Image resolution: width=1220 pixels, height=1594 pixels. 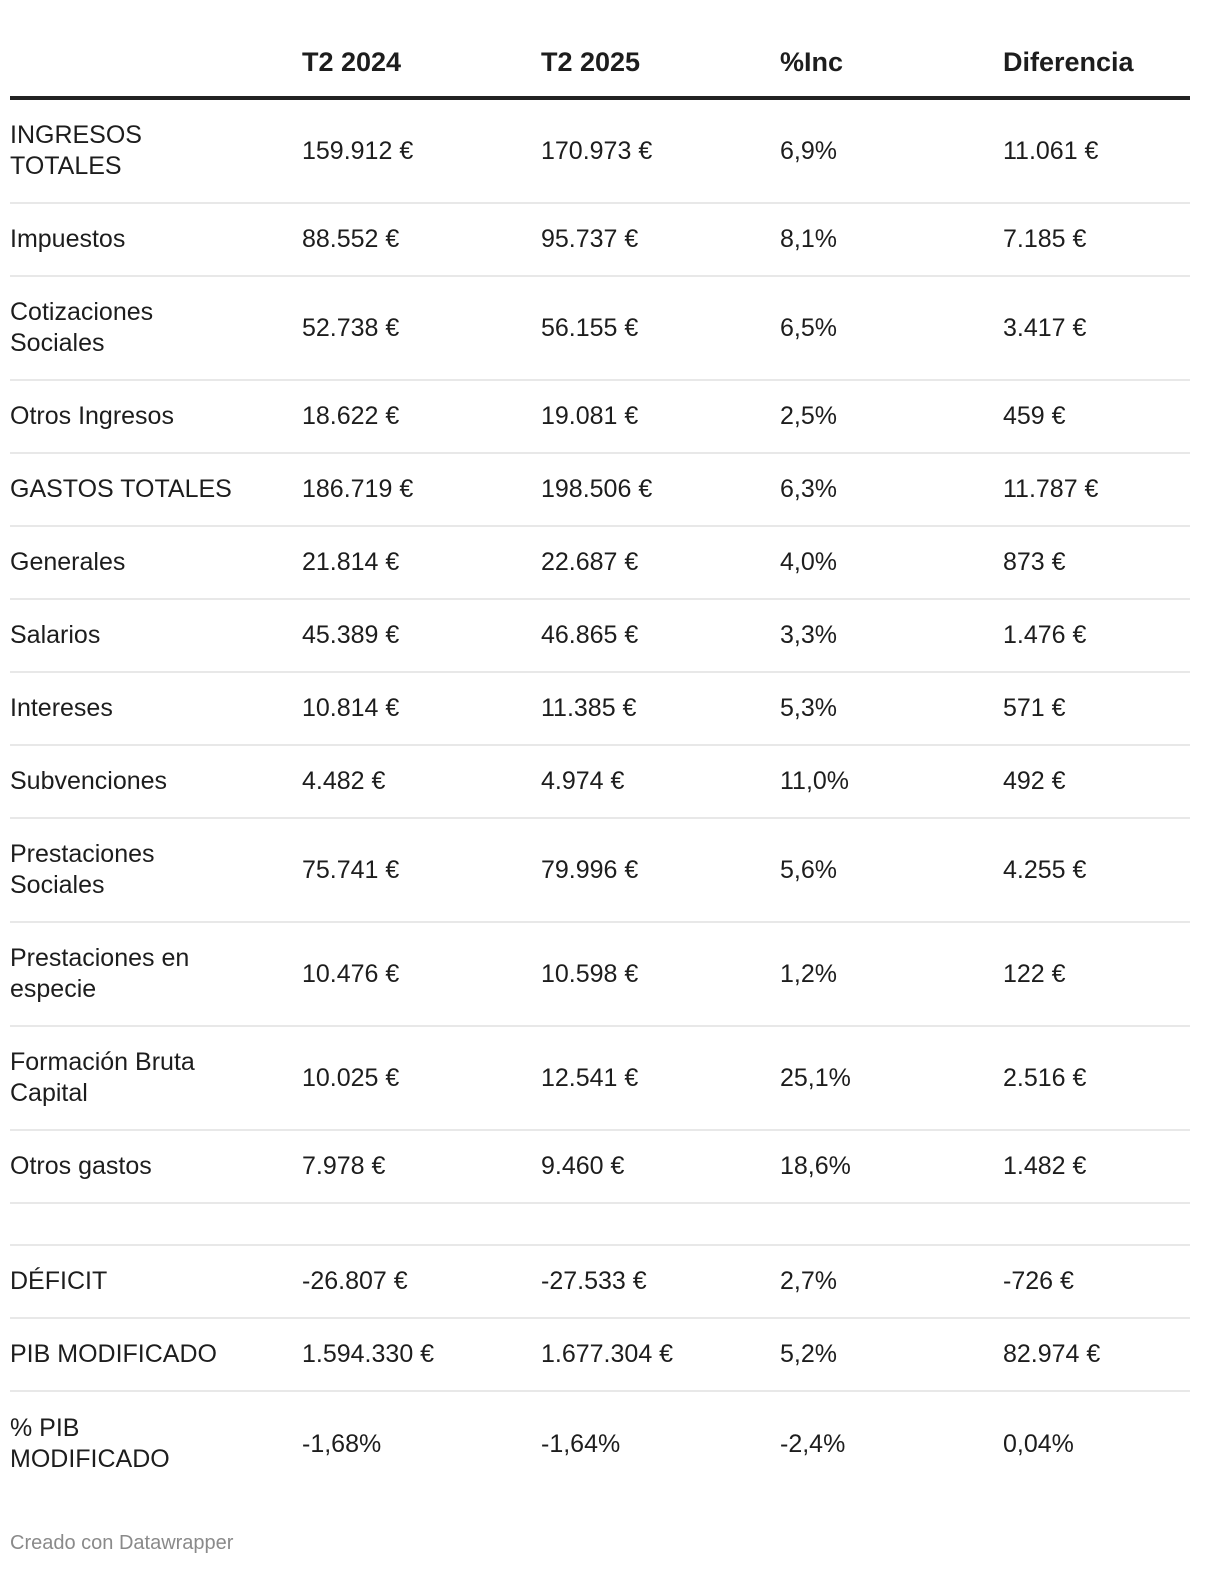 What do you see at coordinates (351, 708) in the screenshot?
I see `cell-t2-2024: 10.814 €` at bounding box center [351, 708].